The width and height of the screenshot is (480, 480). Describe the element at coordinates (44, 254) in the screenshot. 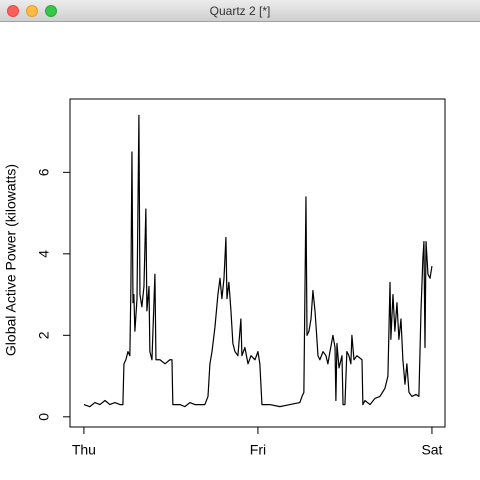

I see `y-tick-label: 4` at that location.